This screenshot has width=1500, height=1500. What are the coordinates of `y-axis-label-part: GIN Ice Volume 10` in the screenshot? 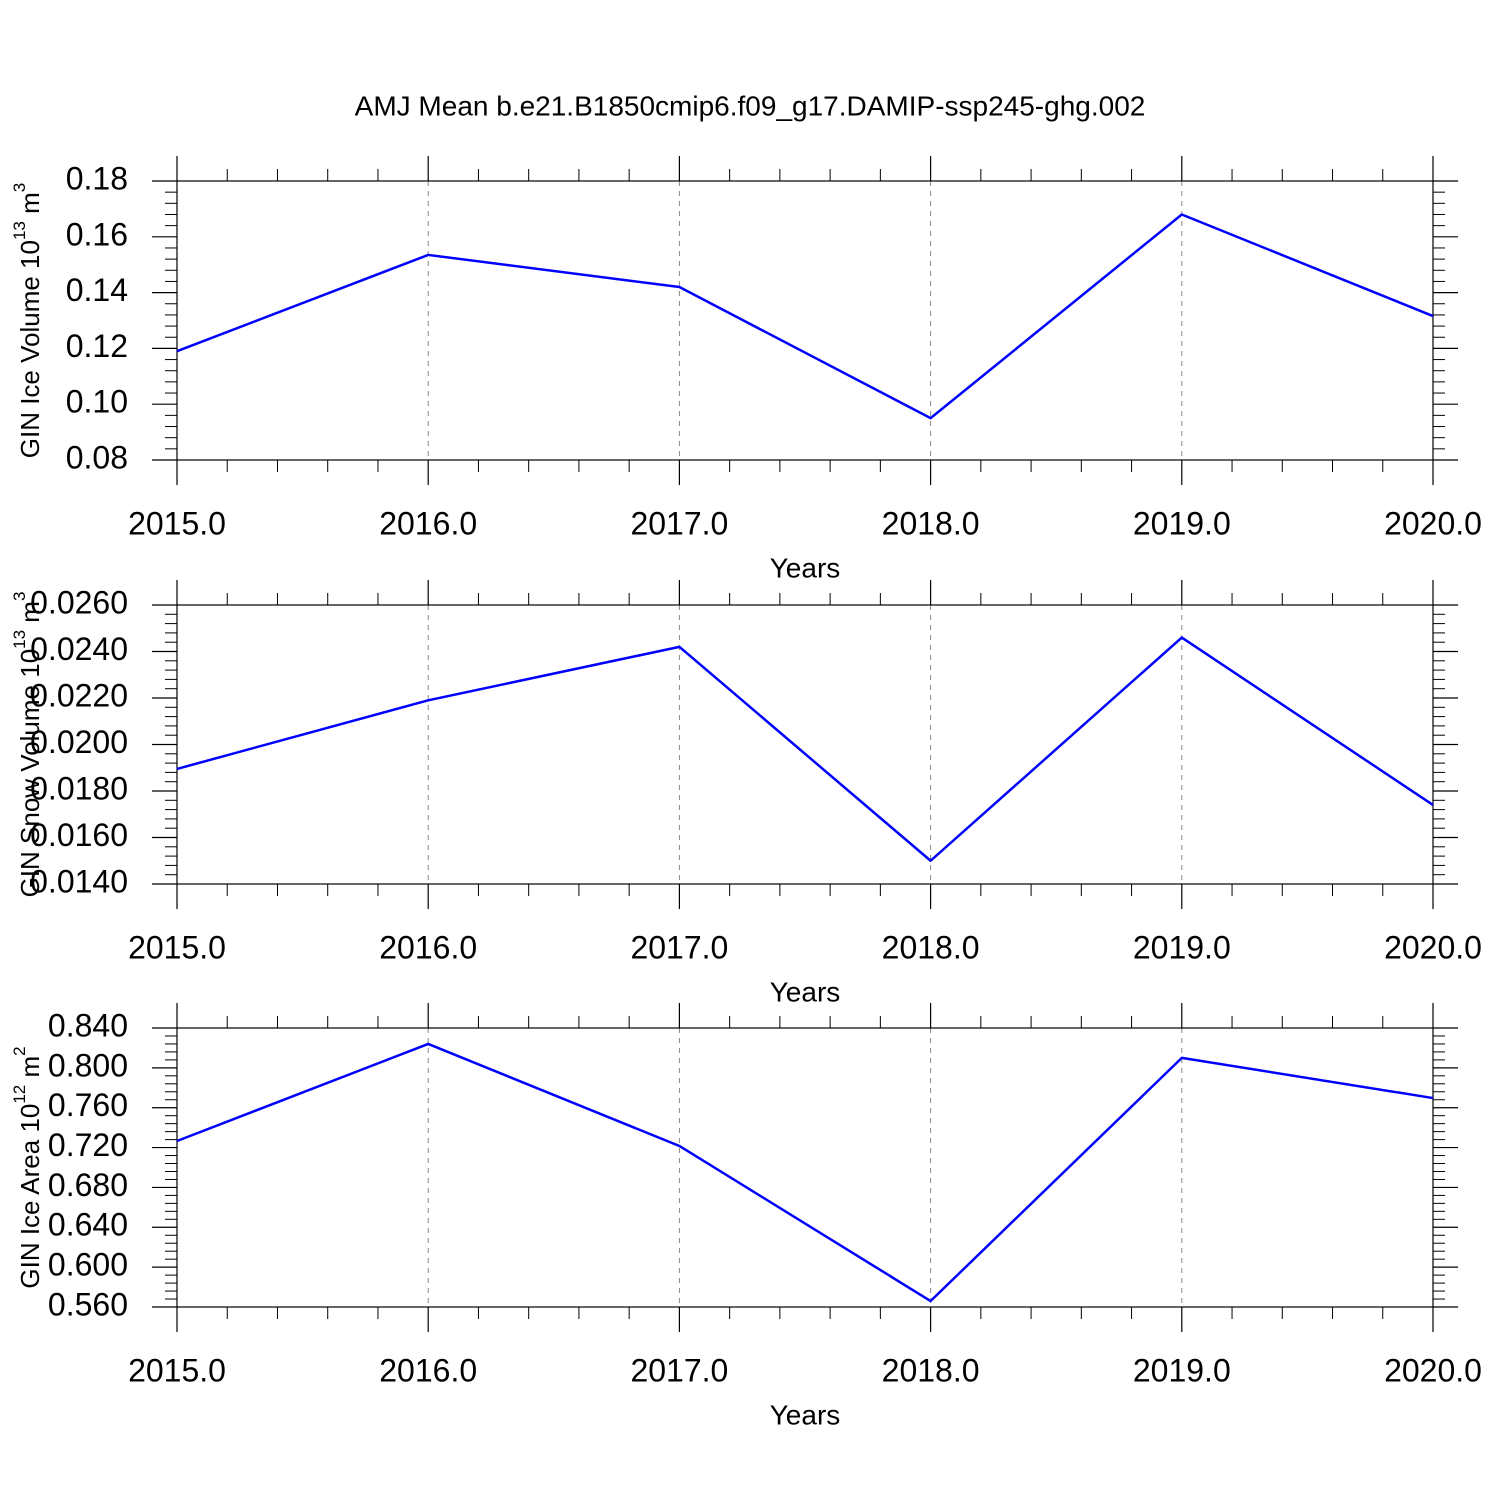 It's located at (30, 349).